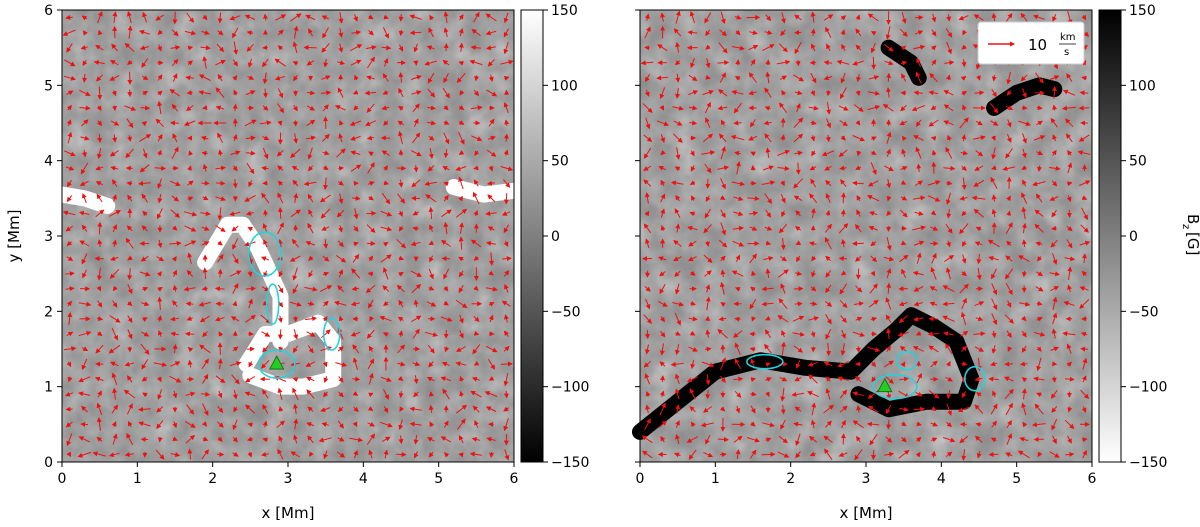 This screenshot has width=1200, height=527. Describe the element at coordinates (288, 474) in the screenshot. I see `x-axis-ticks: 0 1 2 3 4 5 6` at that location.